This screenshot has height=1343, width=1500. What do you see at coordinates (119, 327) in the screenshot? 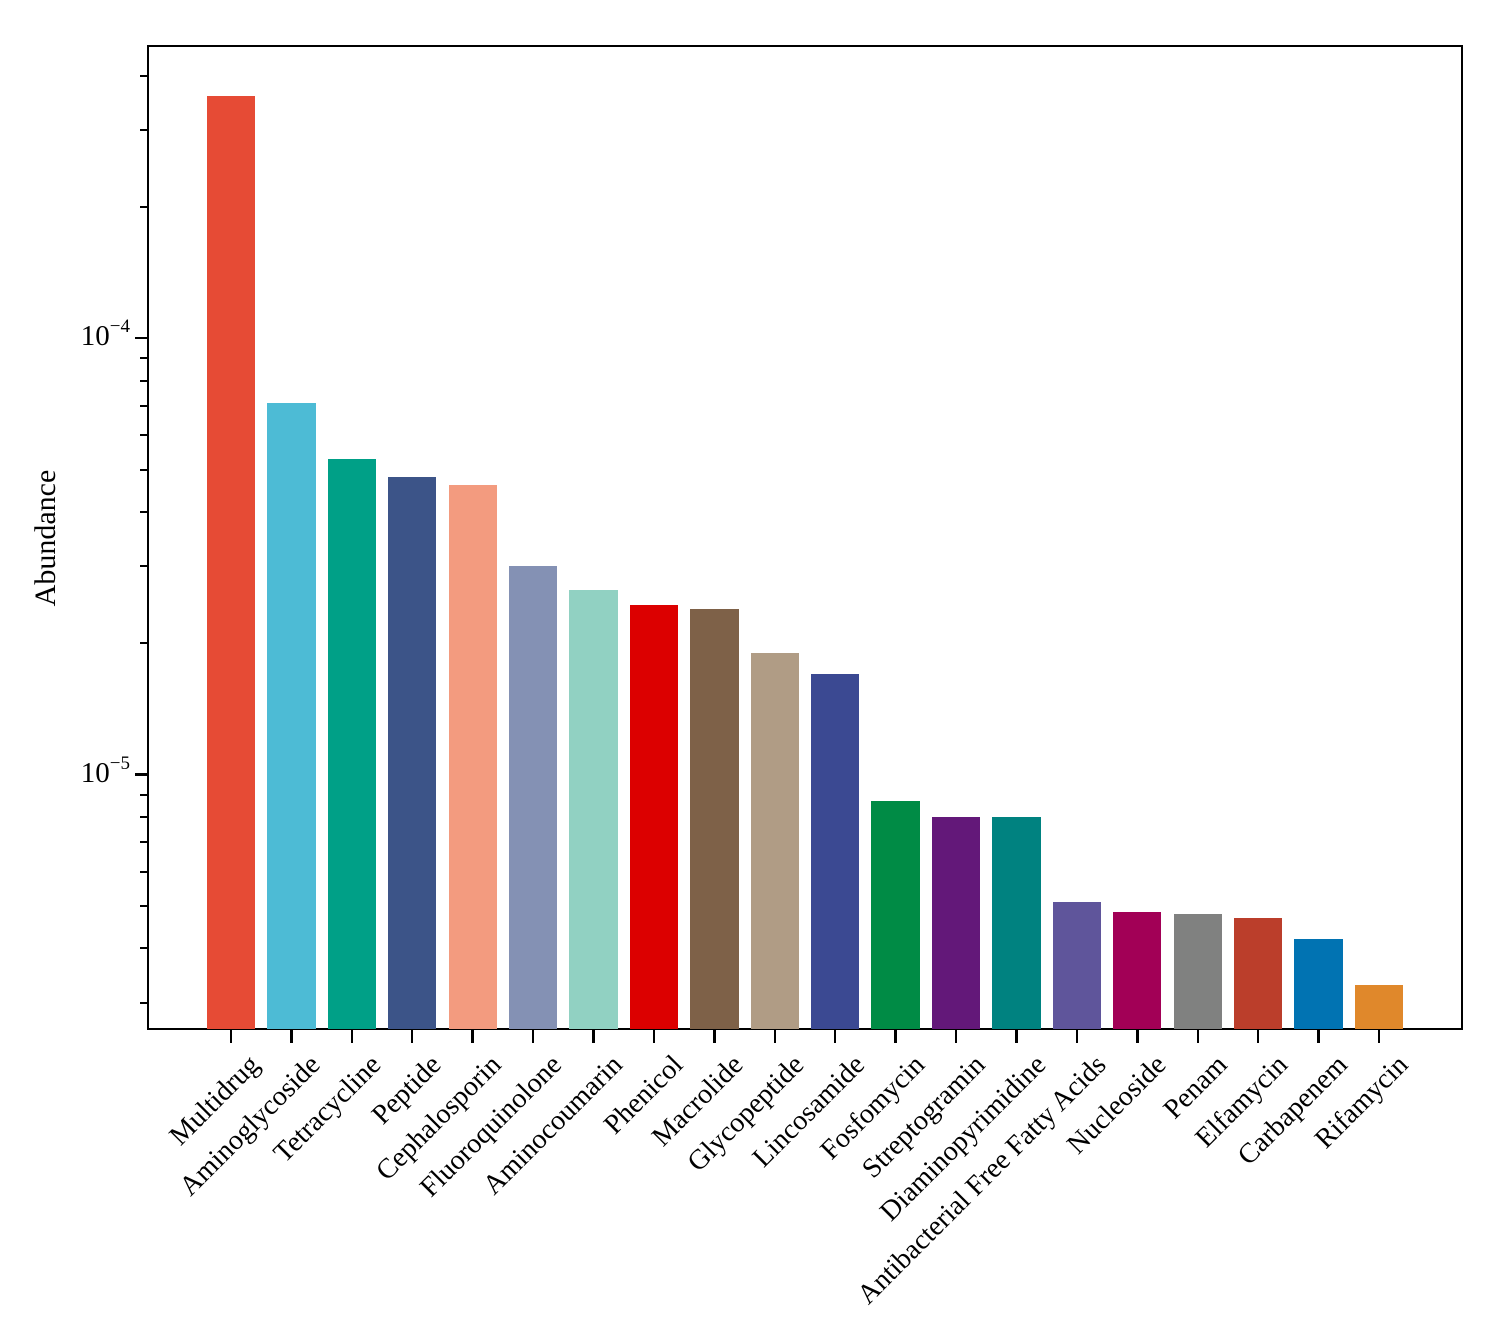
I see `y-tick-label-exponent: −4` at bounding box center [119, 327].